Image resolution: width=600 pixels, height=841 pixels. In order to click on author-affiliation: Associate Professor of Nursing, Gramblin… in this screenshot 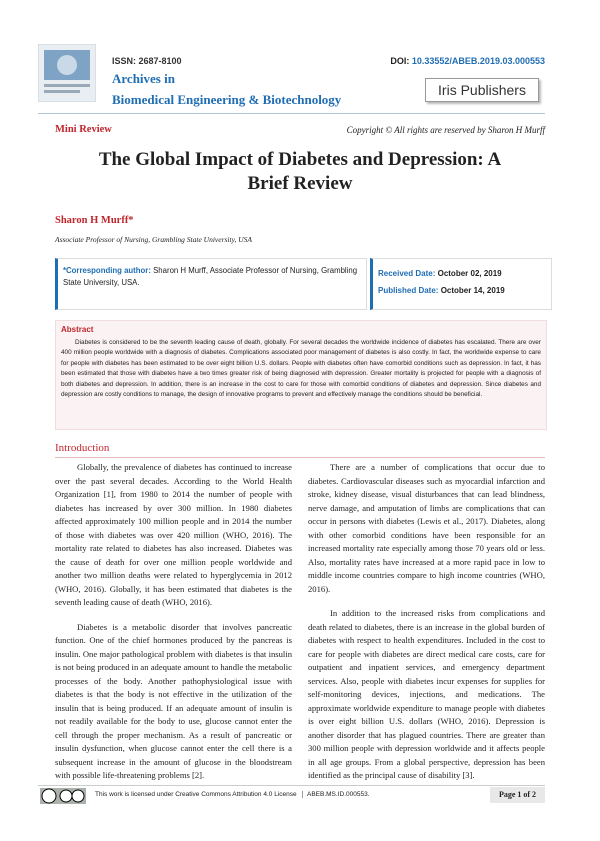, I will do `click(154, 239)`.